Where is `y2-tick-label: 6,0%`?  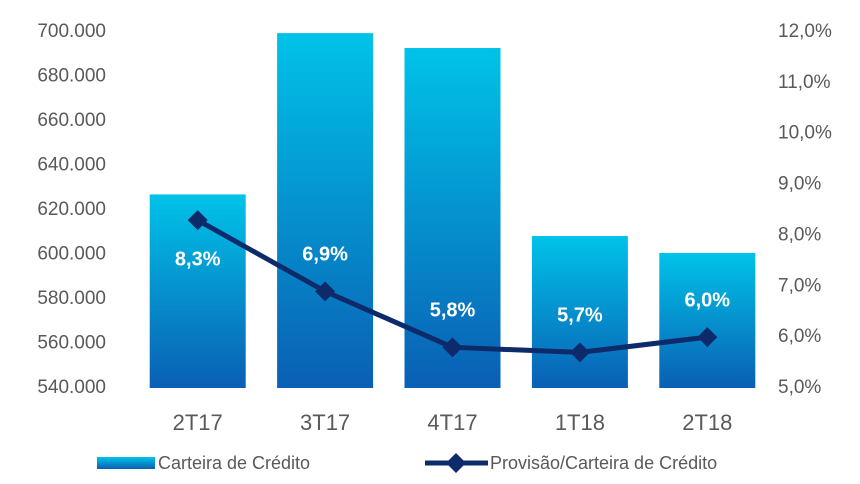
y2-tick-label: 6,0% is located at coordinates (799, 336).